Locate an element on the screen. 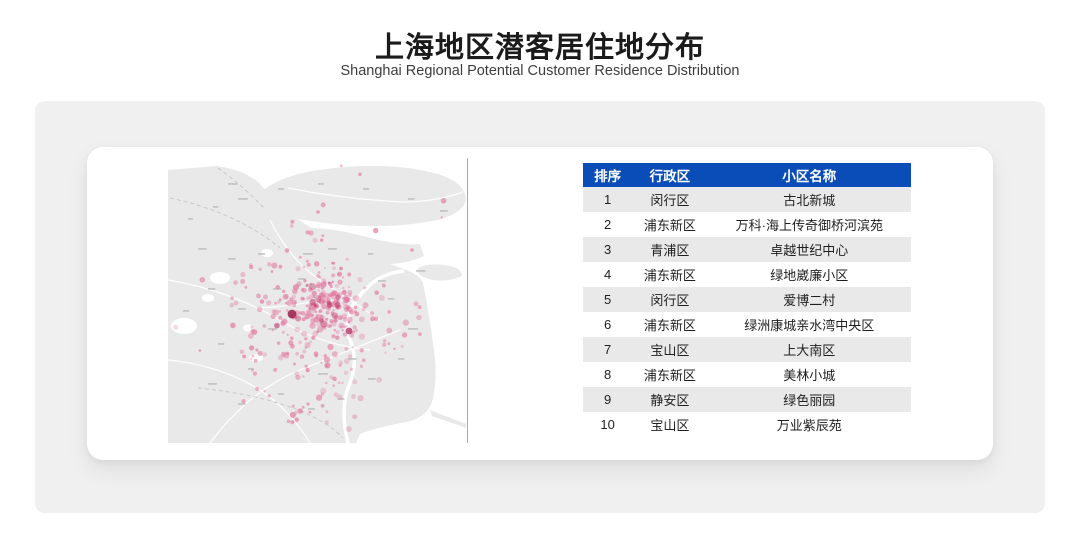  table-cell-district: 静安区 is located at coordinates (670, 400).